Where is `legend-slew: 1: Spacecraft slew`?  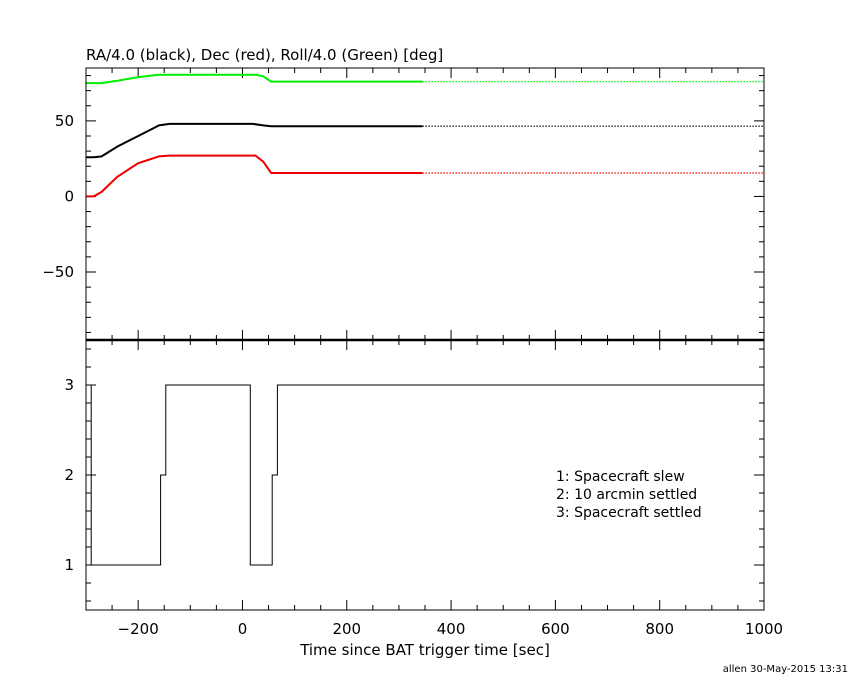
legend-slew: 1: Spacecraft slew is located at coordinates (620, 477).